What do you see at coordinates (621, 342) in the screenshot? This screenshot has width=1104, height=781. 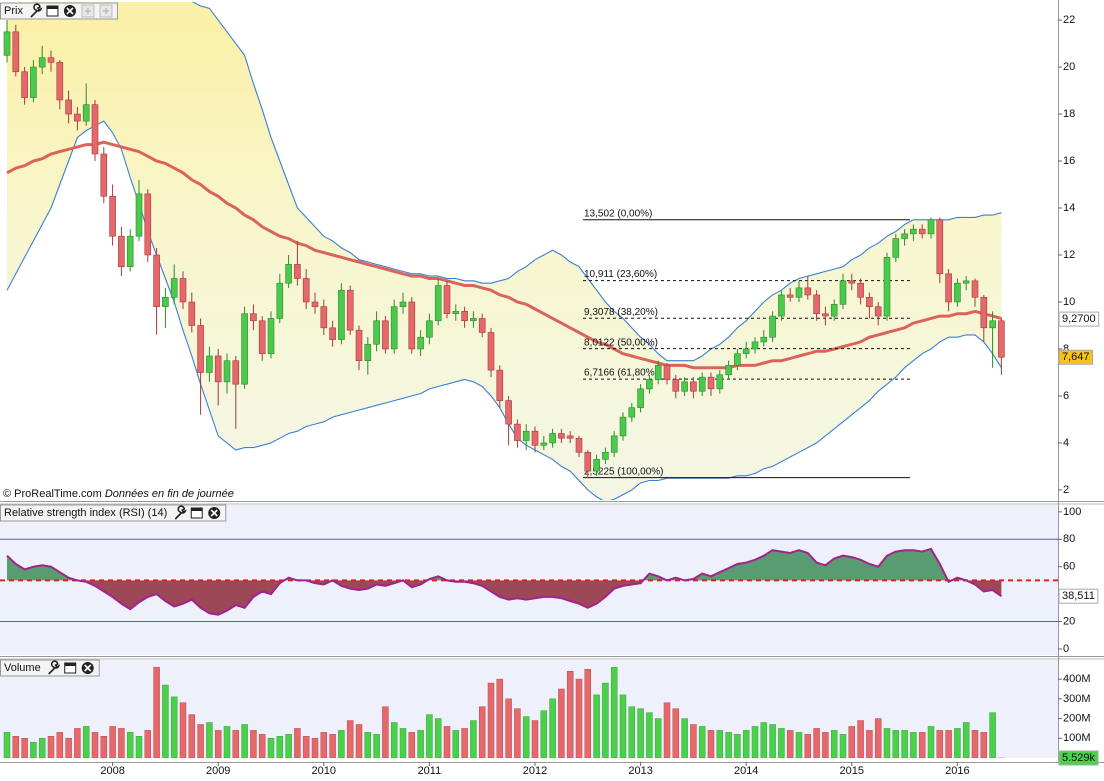 I see `fib-label: 8,0122 (50,00%)` at bounding box center [621, 342].